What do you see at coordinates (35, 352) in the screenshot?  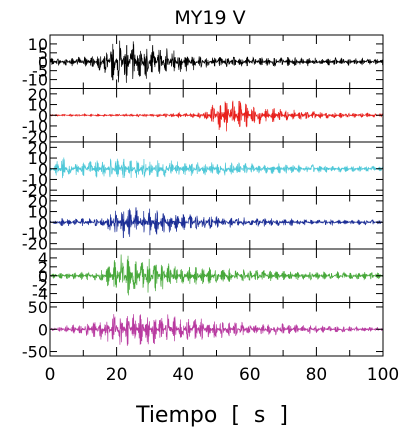 I see `y-tick-label: -50` at bounding box center [35, 352].